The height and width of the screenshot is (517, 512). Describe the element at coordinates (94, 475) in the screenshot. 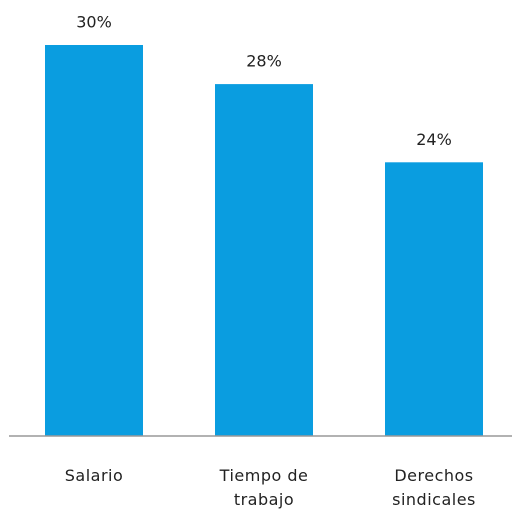

I see `x-tick-label: Salario` at that location.